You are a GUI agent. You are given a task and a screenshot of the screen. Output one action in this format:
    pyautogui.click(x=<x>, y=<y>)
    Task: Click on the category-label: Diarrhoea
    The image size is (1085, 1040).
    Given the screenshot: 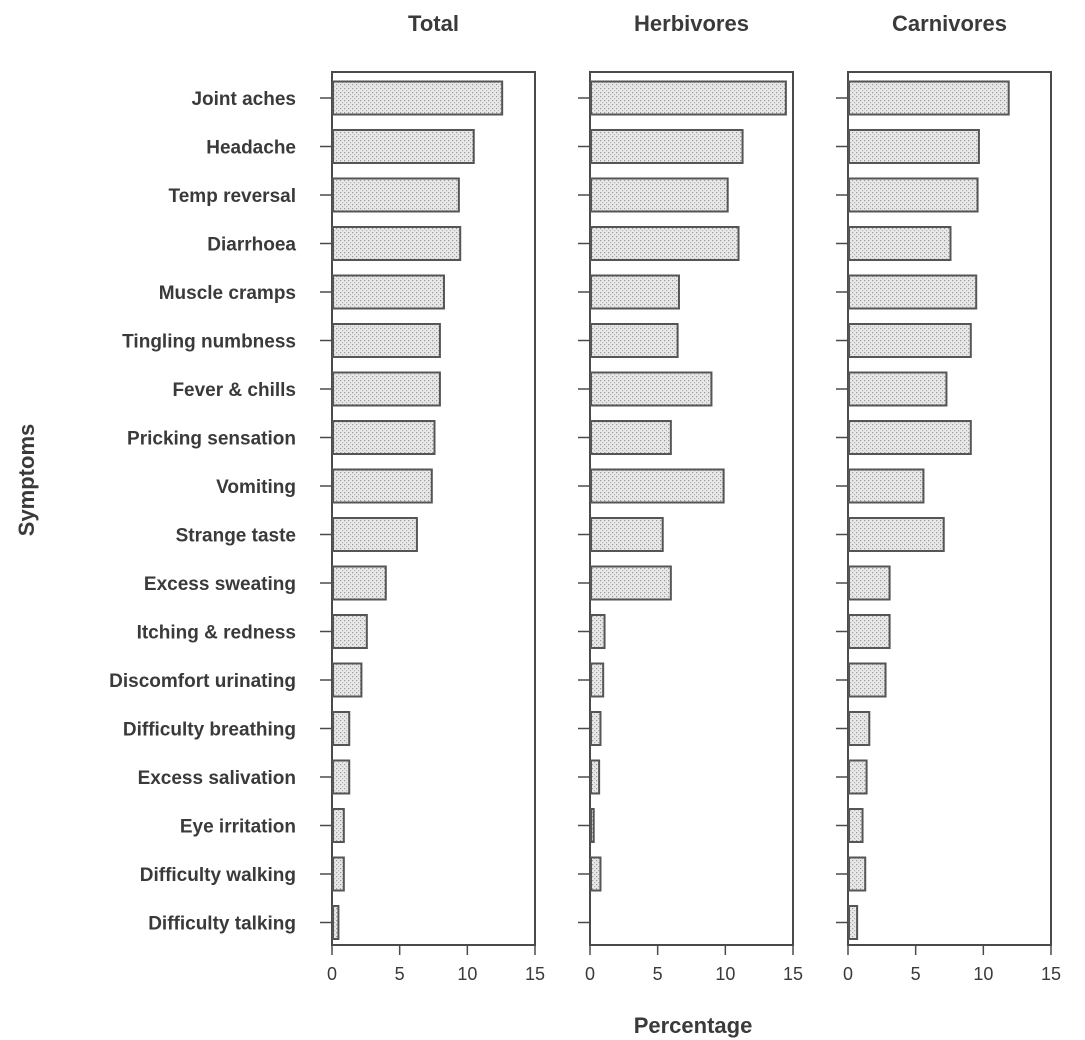 What is the action you would take?
    pyautogui.click(x=251, y=245)
    